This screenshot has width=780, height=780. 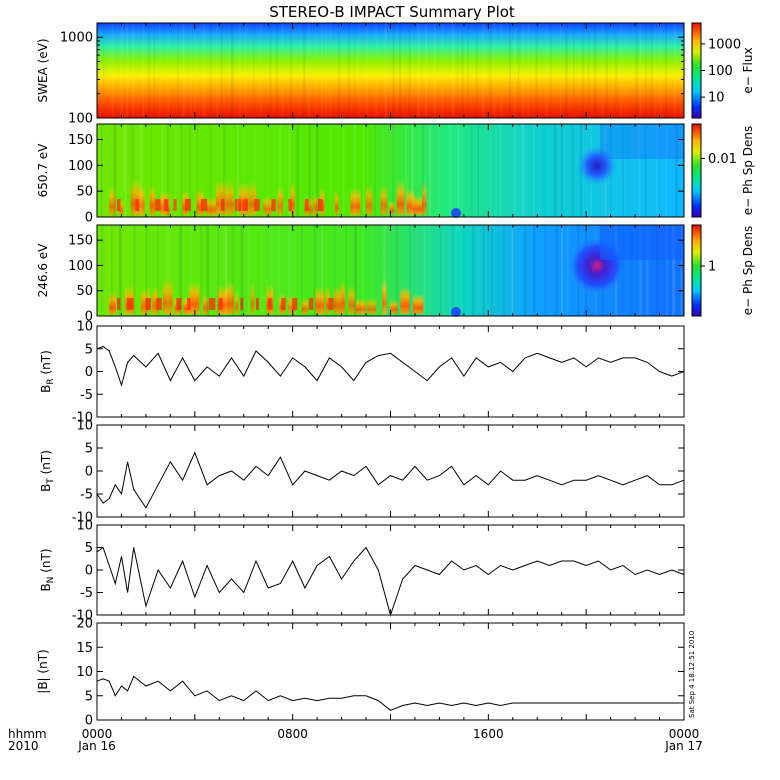 What do you see at coordinates (89, 571) in the screenshot?
I see `y-tick-label: 0` at bounding box center [89, 571].